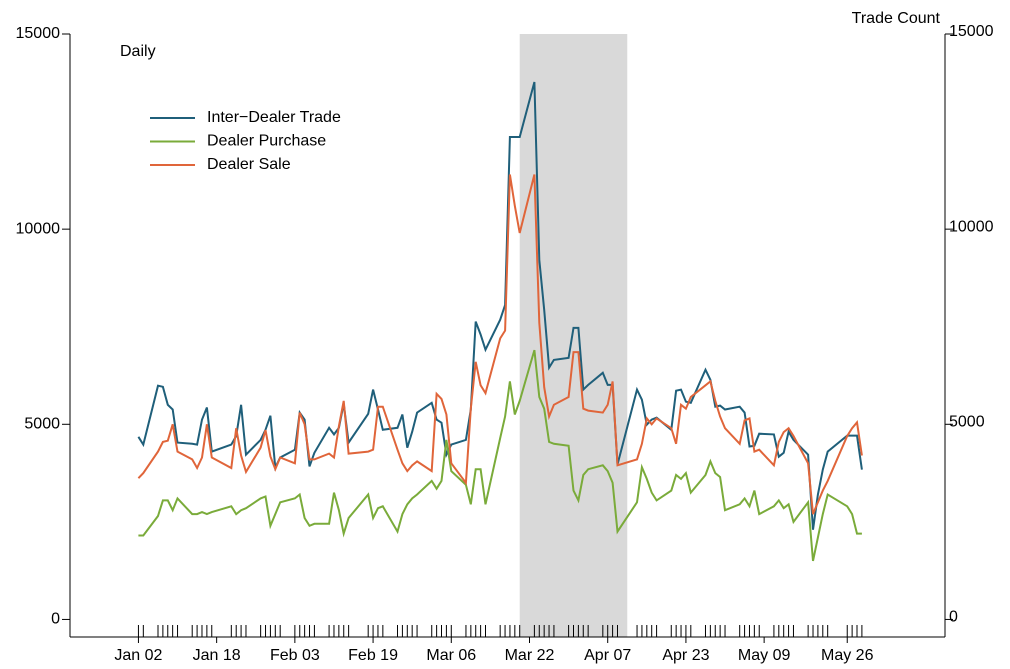  Describe the element at coordinates (249, 164) in the screenshot. I see `legend-label: Dealer Sale` at that location.